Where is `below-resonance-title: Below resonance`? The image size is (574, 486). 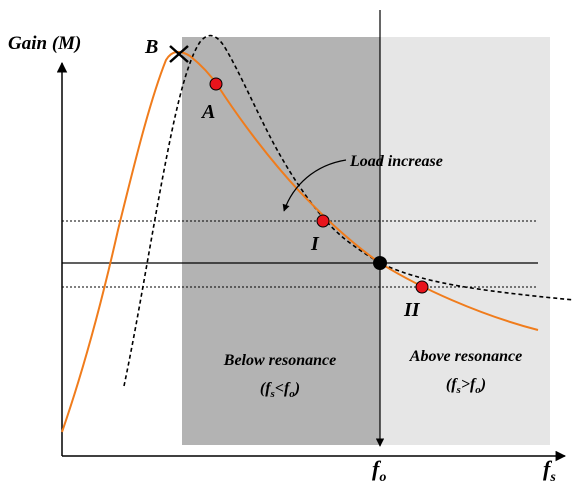 below-resonance-title: Below resonance is located at coordinates (279, 360).